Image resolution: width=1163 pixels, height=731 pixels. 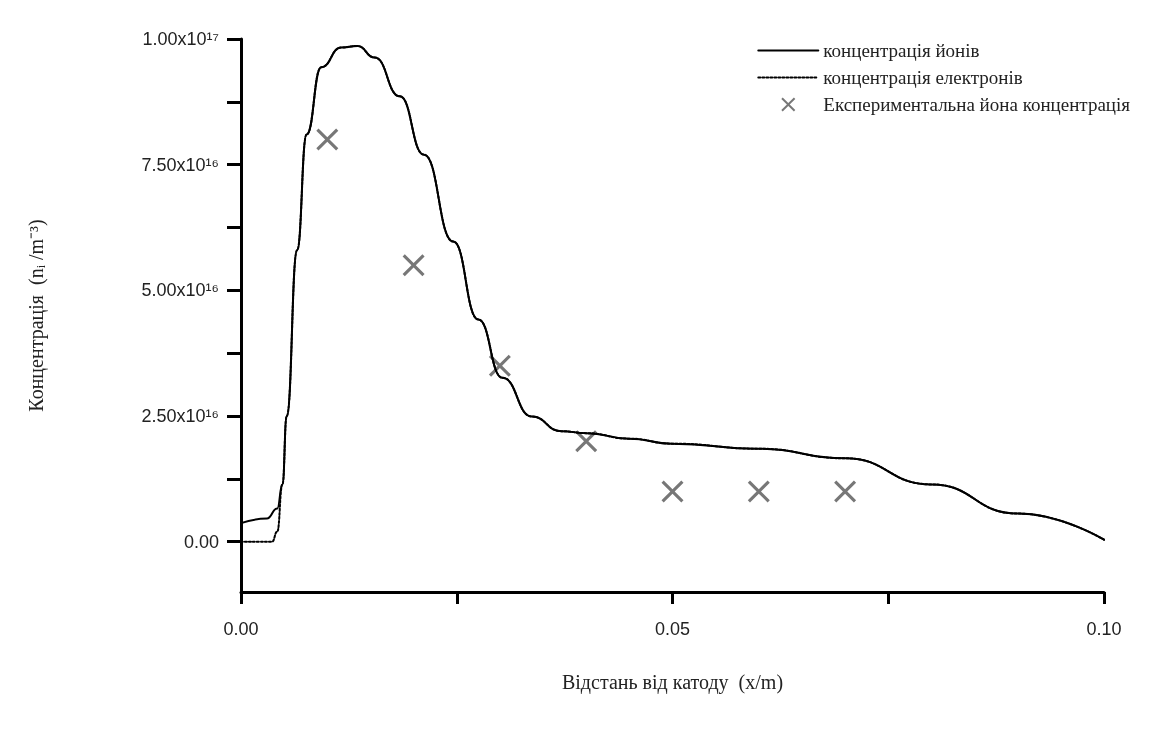 What do you see at coordinates (180, 164) in the screenshot?
I see `y-tick-label: 7.50x10¹⁶` at bounding box center [180, 164].